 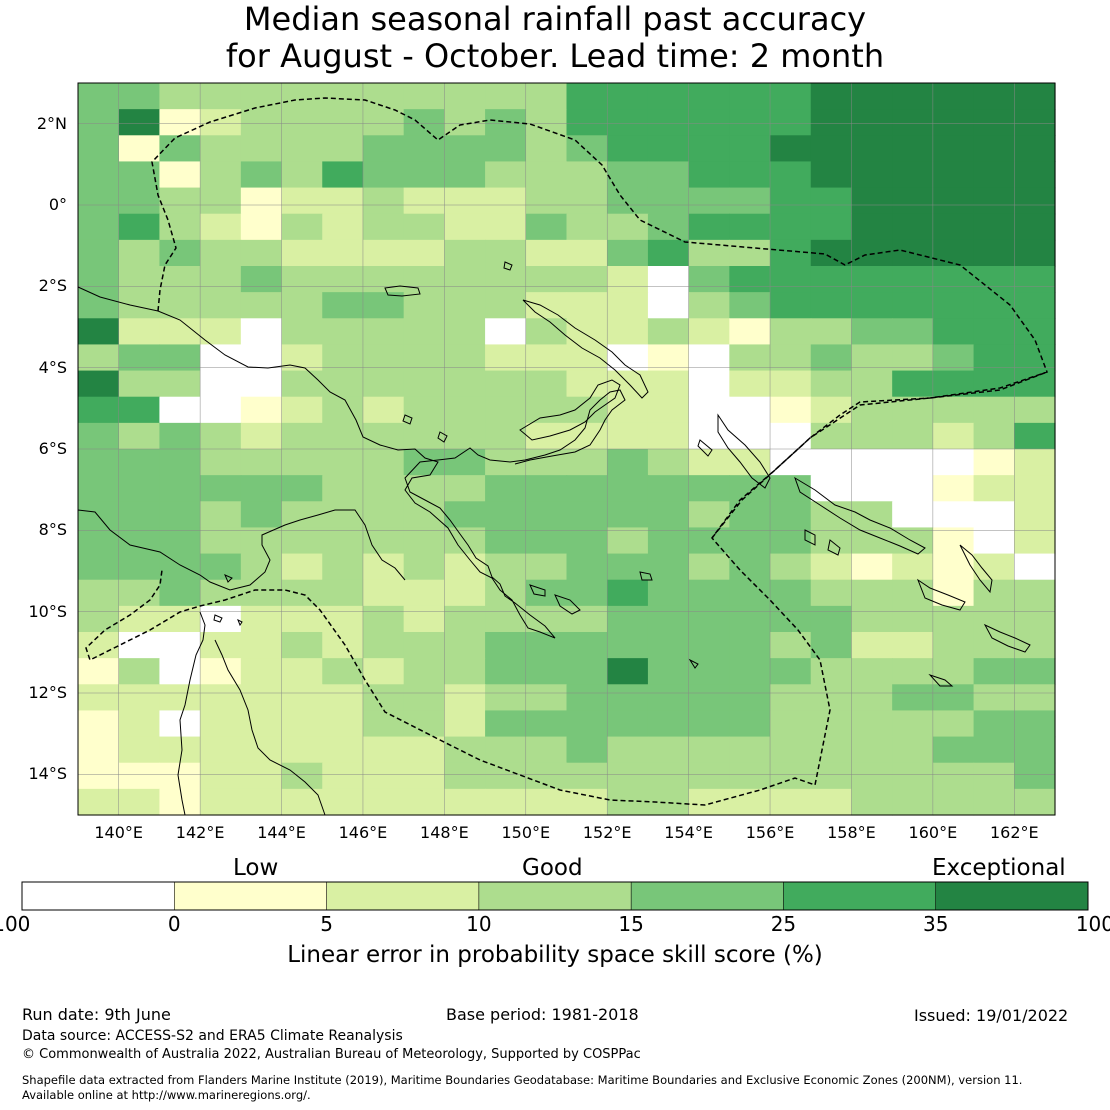 I want to click on latitude-label: 4°S, so click(x=52, y=367).